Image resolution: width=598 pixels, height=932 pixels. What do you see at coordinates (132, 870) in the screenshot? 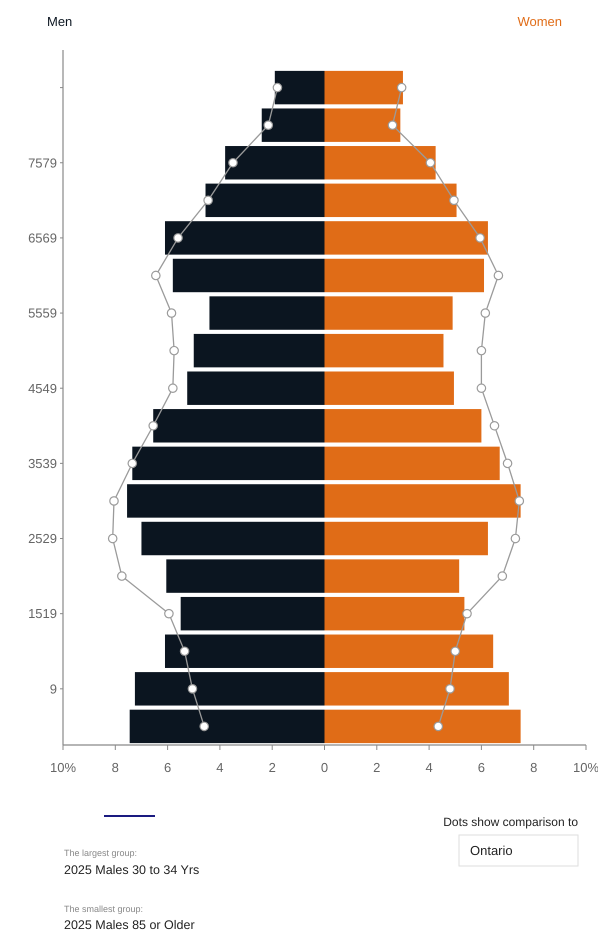
I see `text: 2025 Males 30 to 34 Yrs` at bounding box center [132, 870].